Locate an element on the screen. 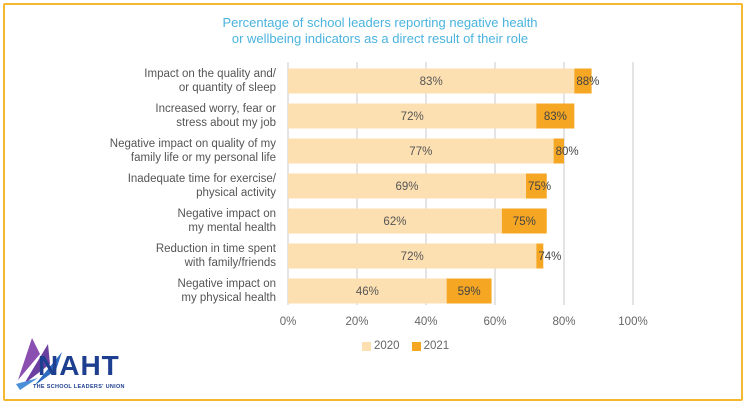  data-label-2021: 59% is located at coordinates (469, 292).